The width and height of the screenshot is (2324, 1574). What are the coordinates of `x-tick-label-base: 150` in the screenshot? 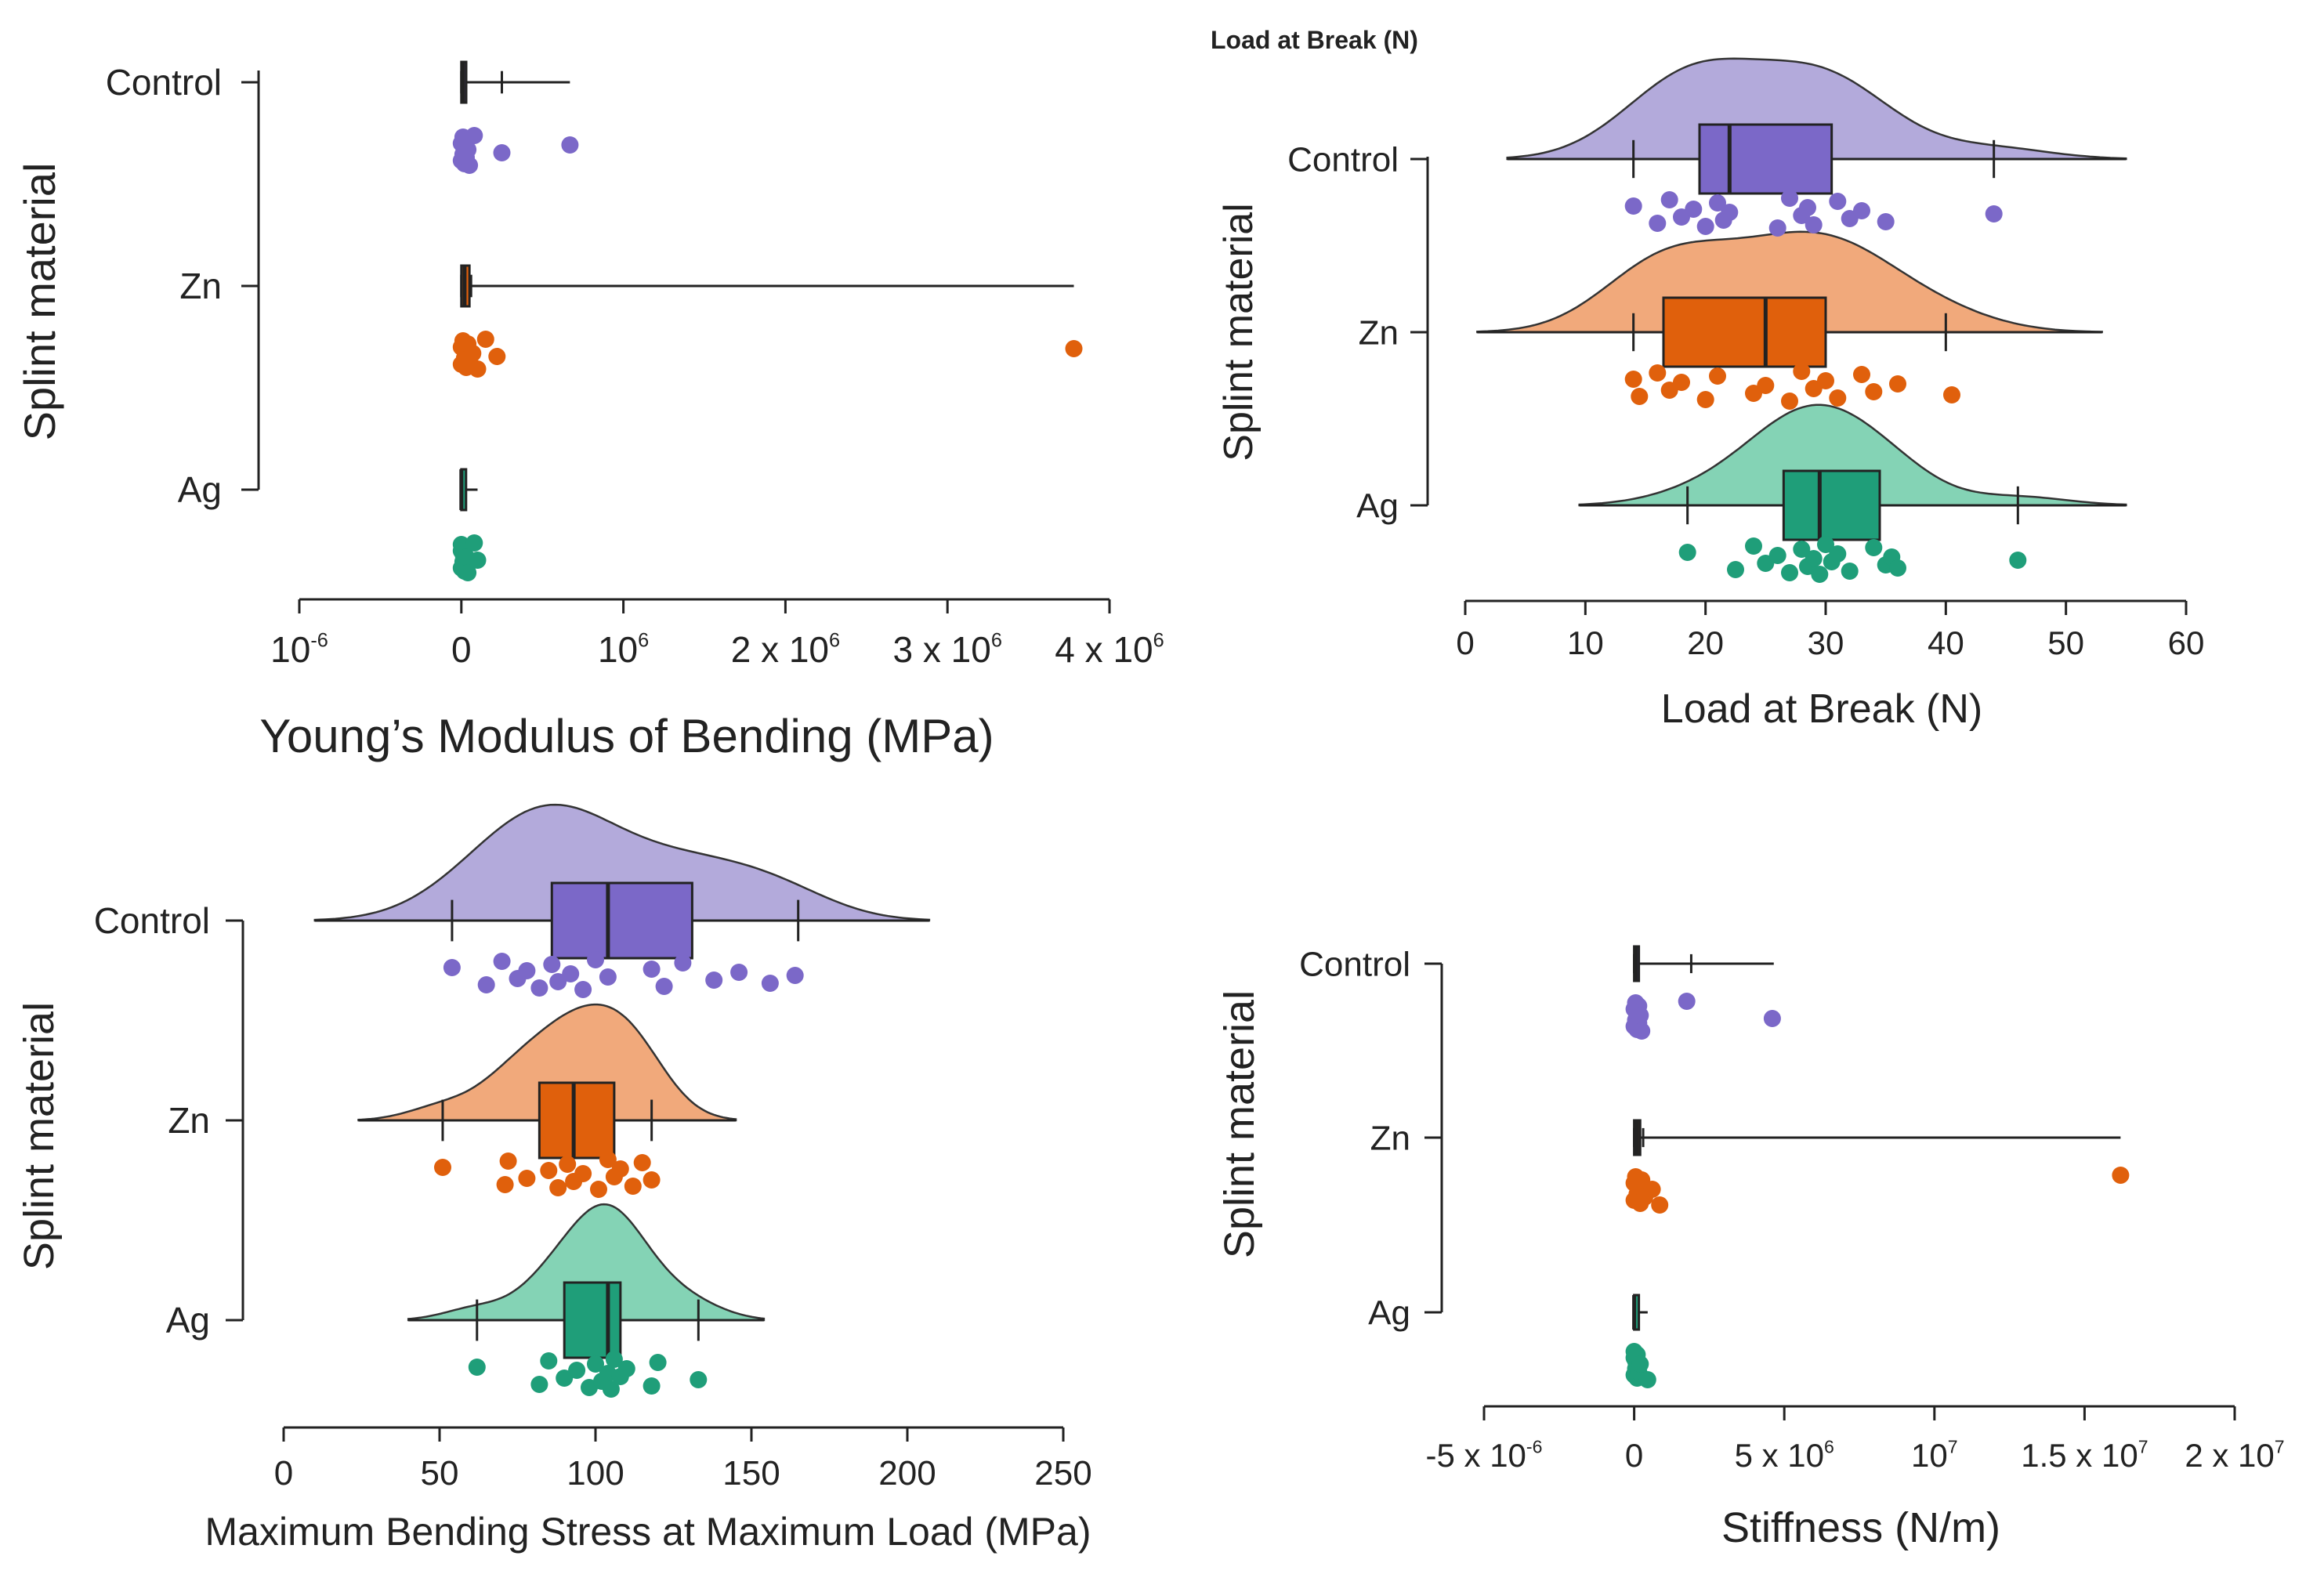 It's located at (751, 1473).